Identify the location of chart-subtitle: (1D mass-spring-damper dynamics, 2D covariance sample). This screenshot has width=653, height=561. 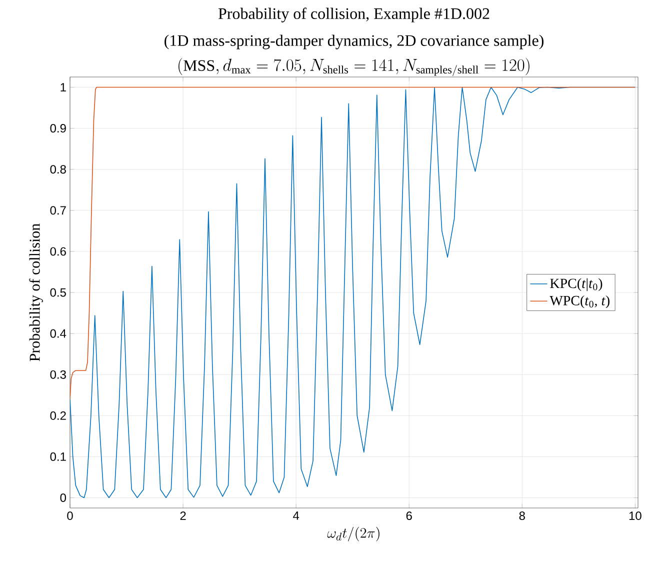
(354, 42).